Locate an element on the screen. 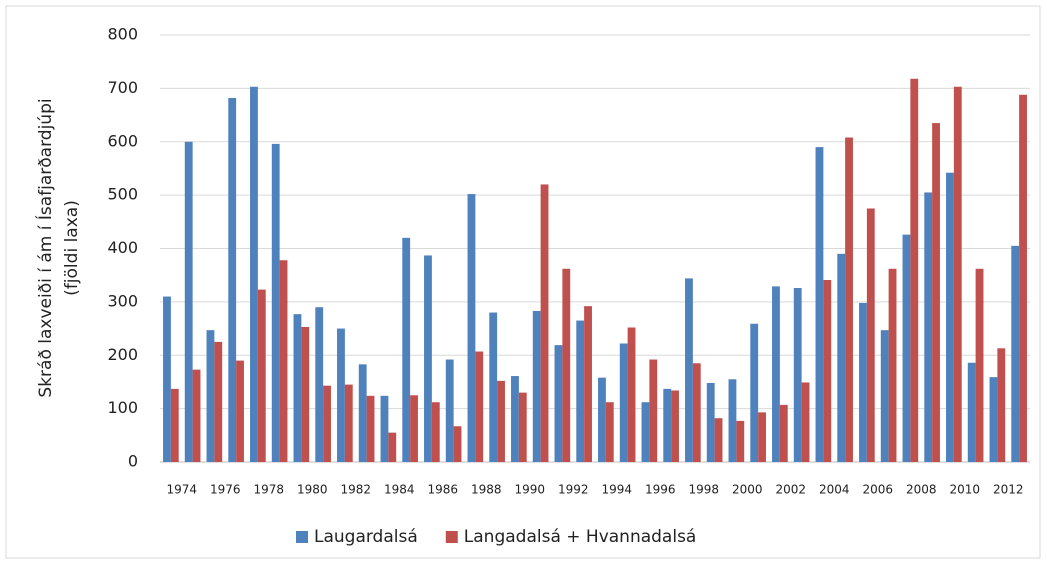 Image resolution: width=1047 pixels, height=563 pixels. x-tick-label: 2008 is located at coordinates (921, 490).